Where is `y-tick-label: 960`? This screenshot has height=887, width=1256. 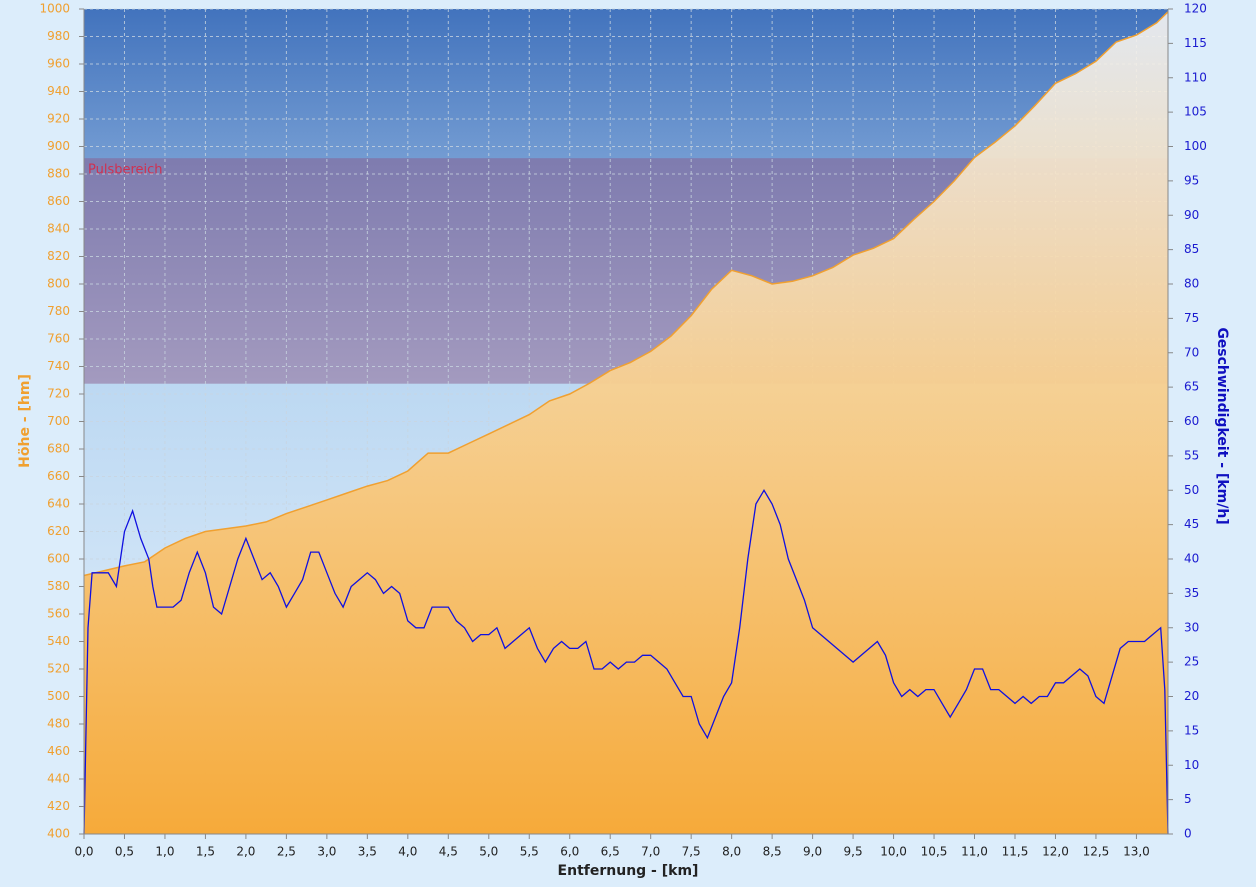
y-tick-label: 960 is located at coordinates (58, 64).